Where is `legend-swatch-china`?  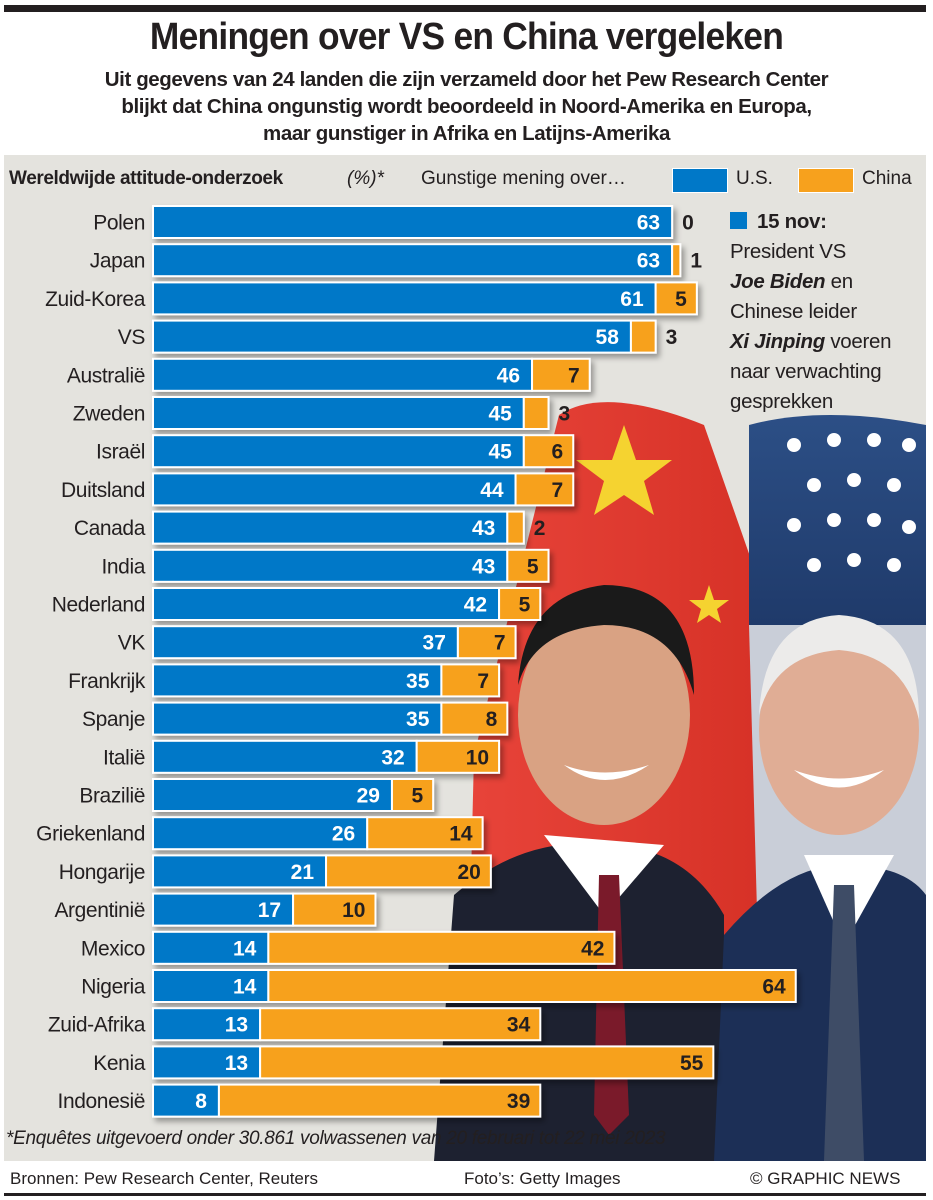
legend-swatch-china is located at coordinates (826, 180).